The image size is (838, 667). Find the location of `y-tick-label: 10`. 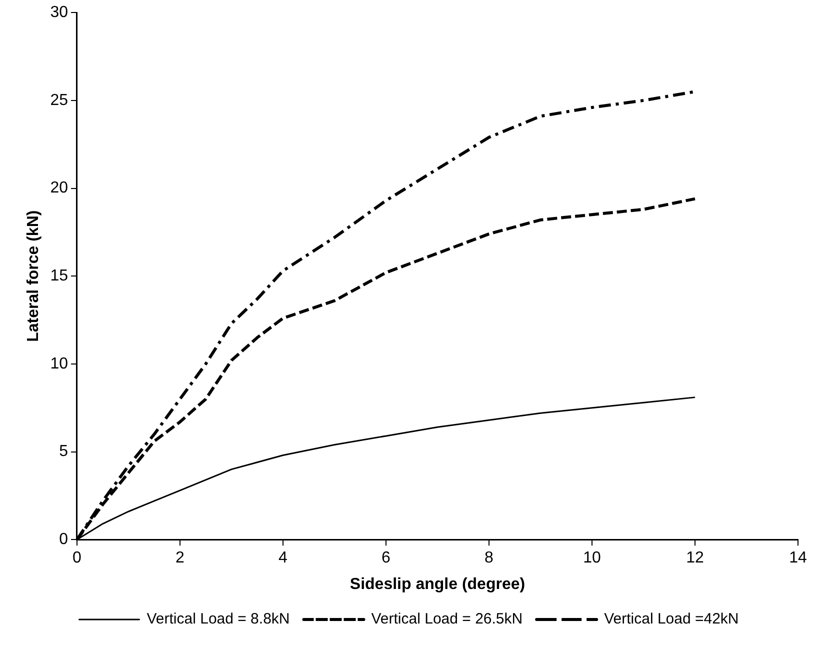

y-tick-label: 10 is located at coordinates (59, 363).